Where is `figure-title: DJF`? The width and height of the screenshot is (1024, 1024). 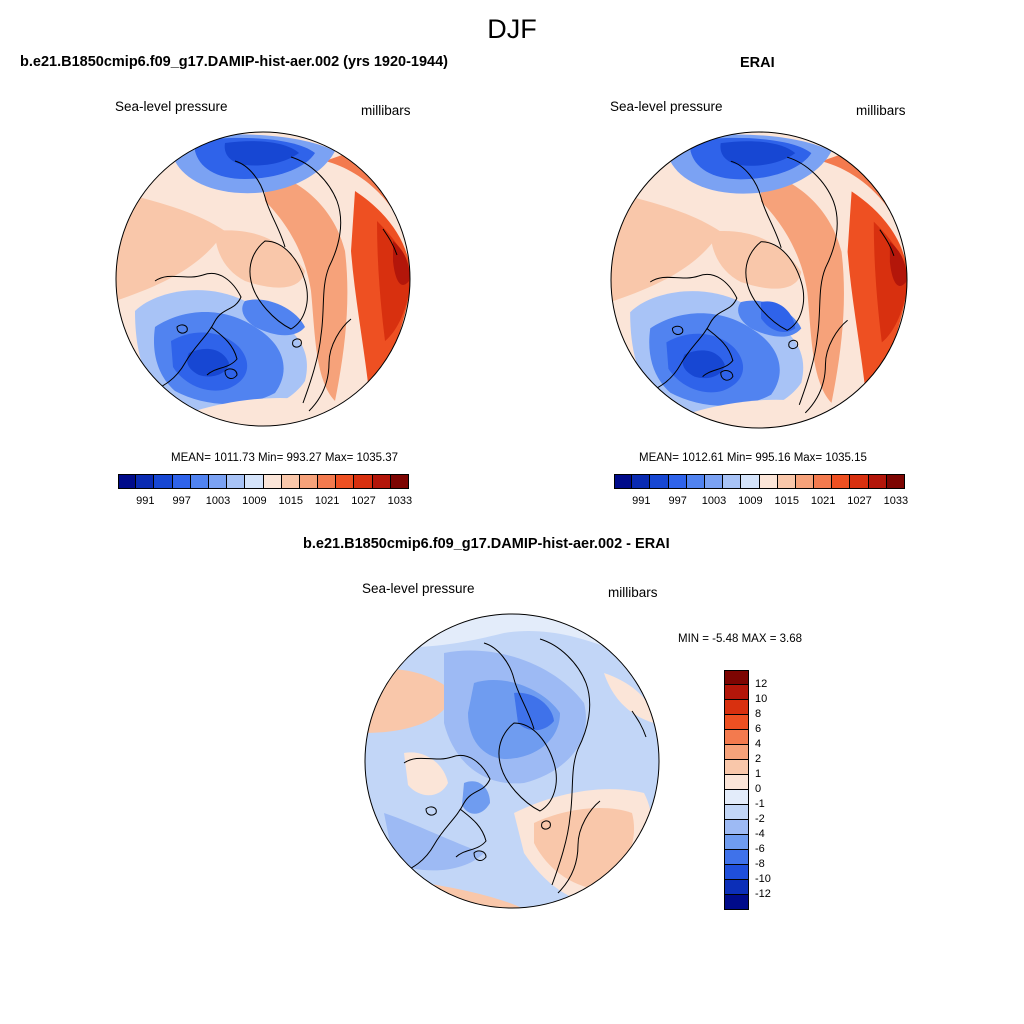
figure-title: DJF is located at coordinates (512, 29).